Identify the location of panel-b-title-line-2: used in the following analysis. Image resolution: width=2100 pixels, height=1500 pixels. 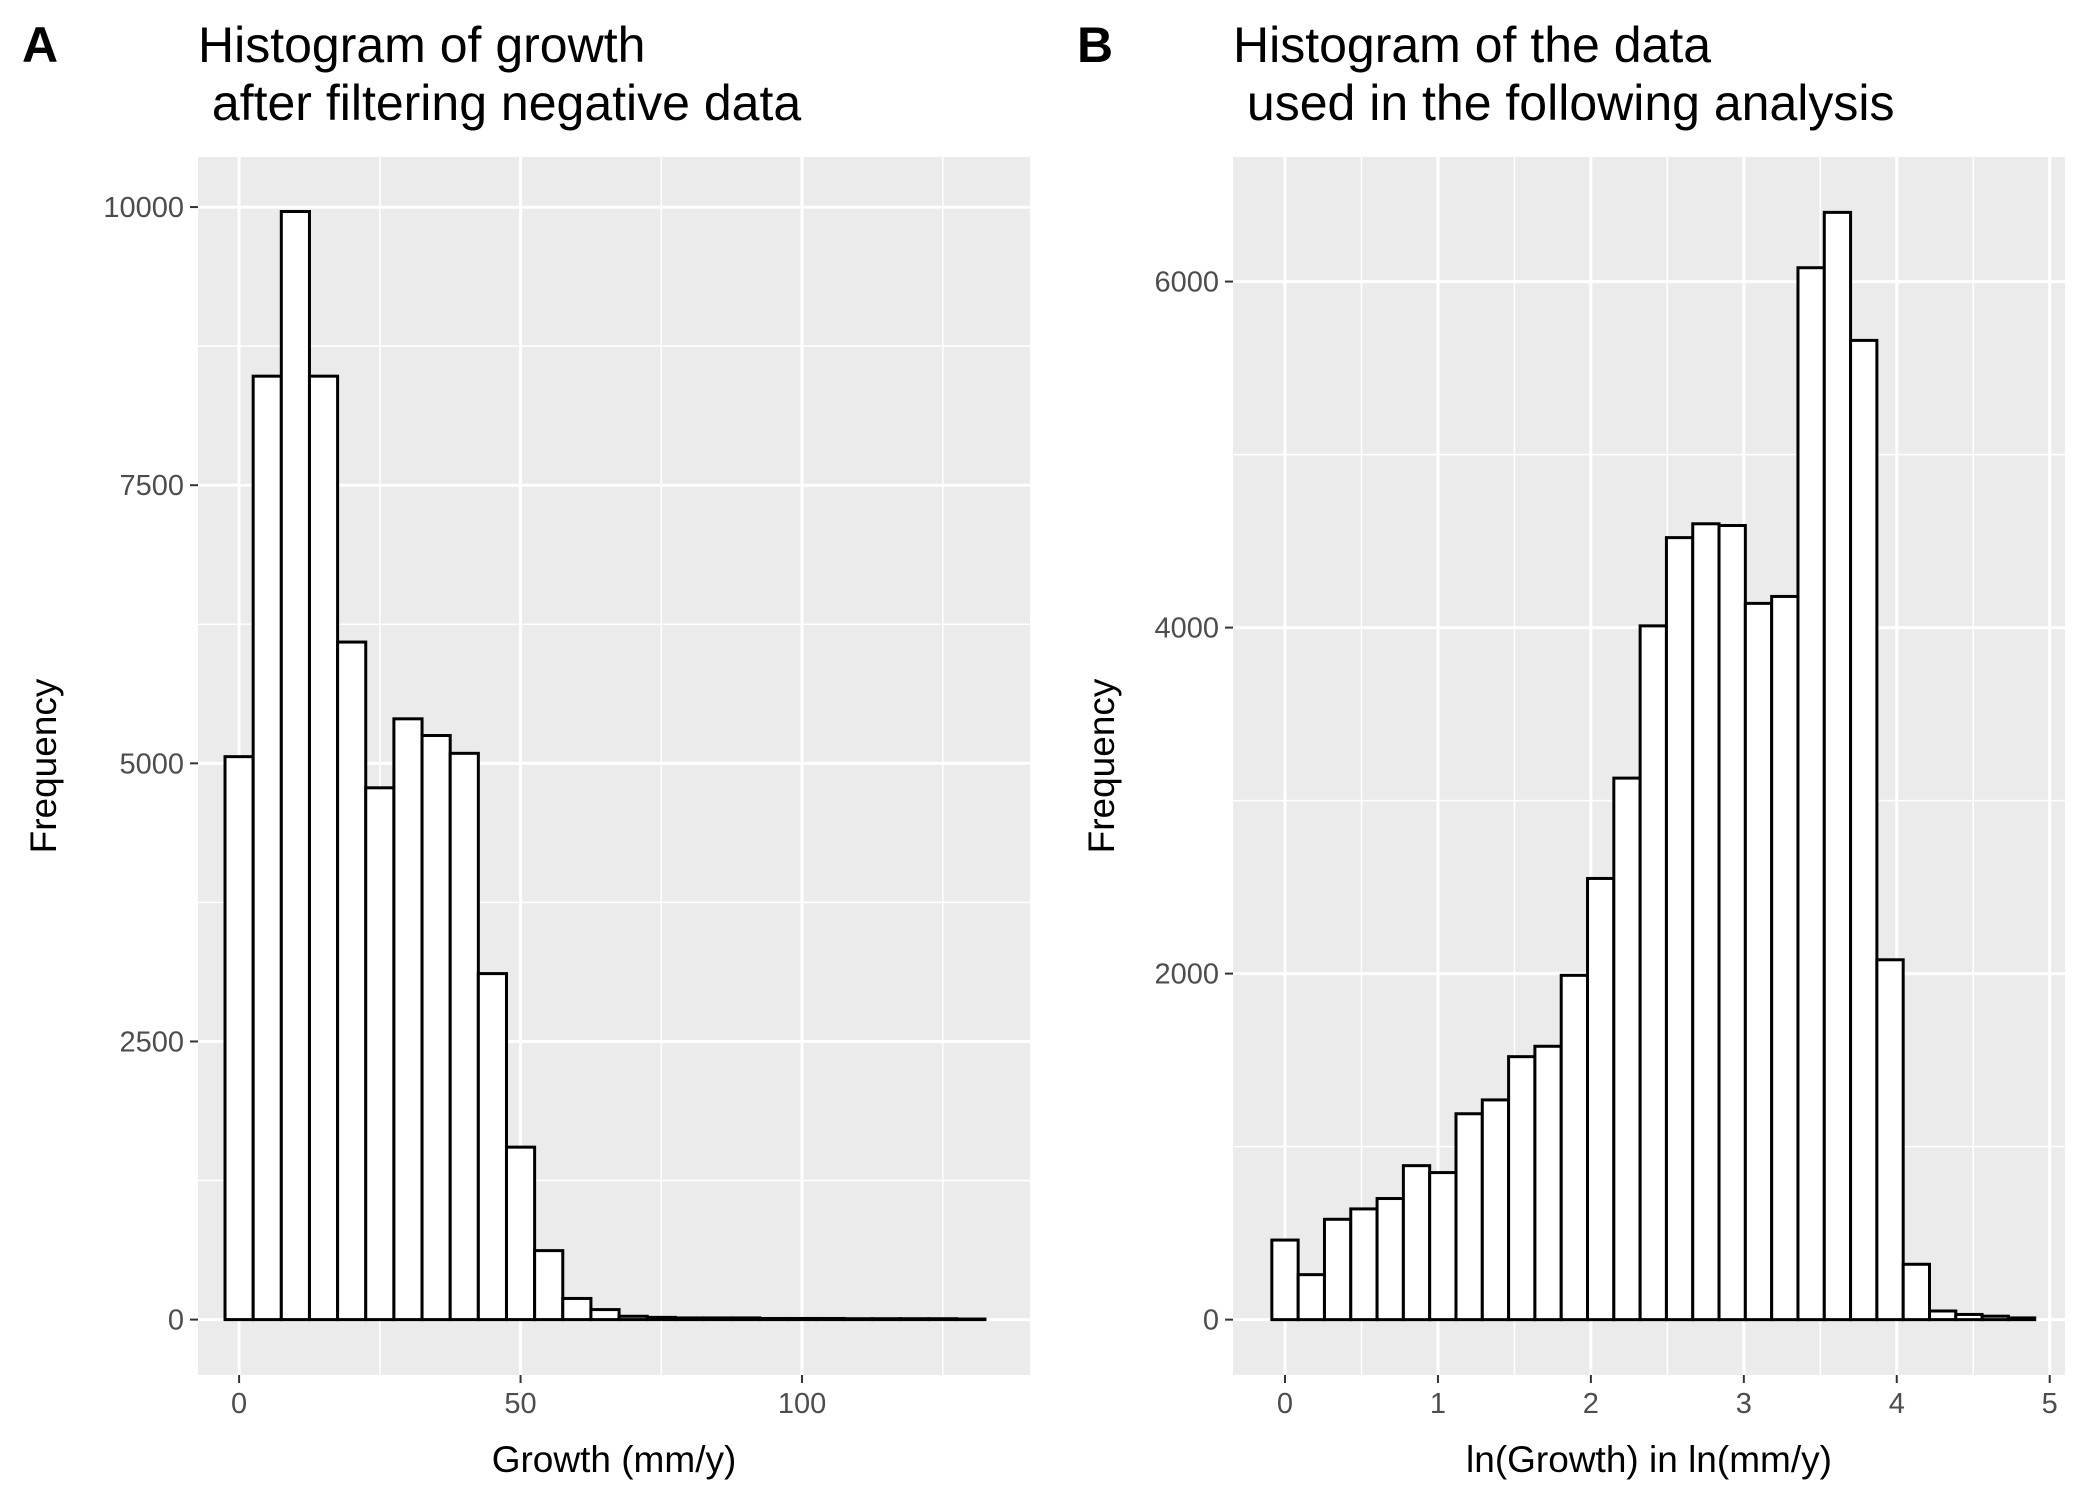
(1564, 103).